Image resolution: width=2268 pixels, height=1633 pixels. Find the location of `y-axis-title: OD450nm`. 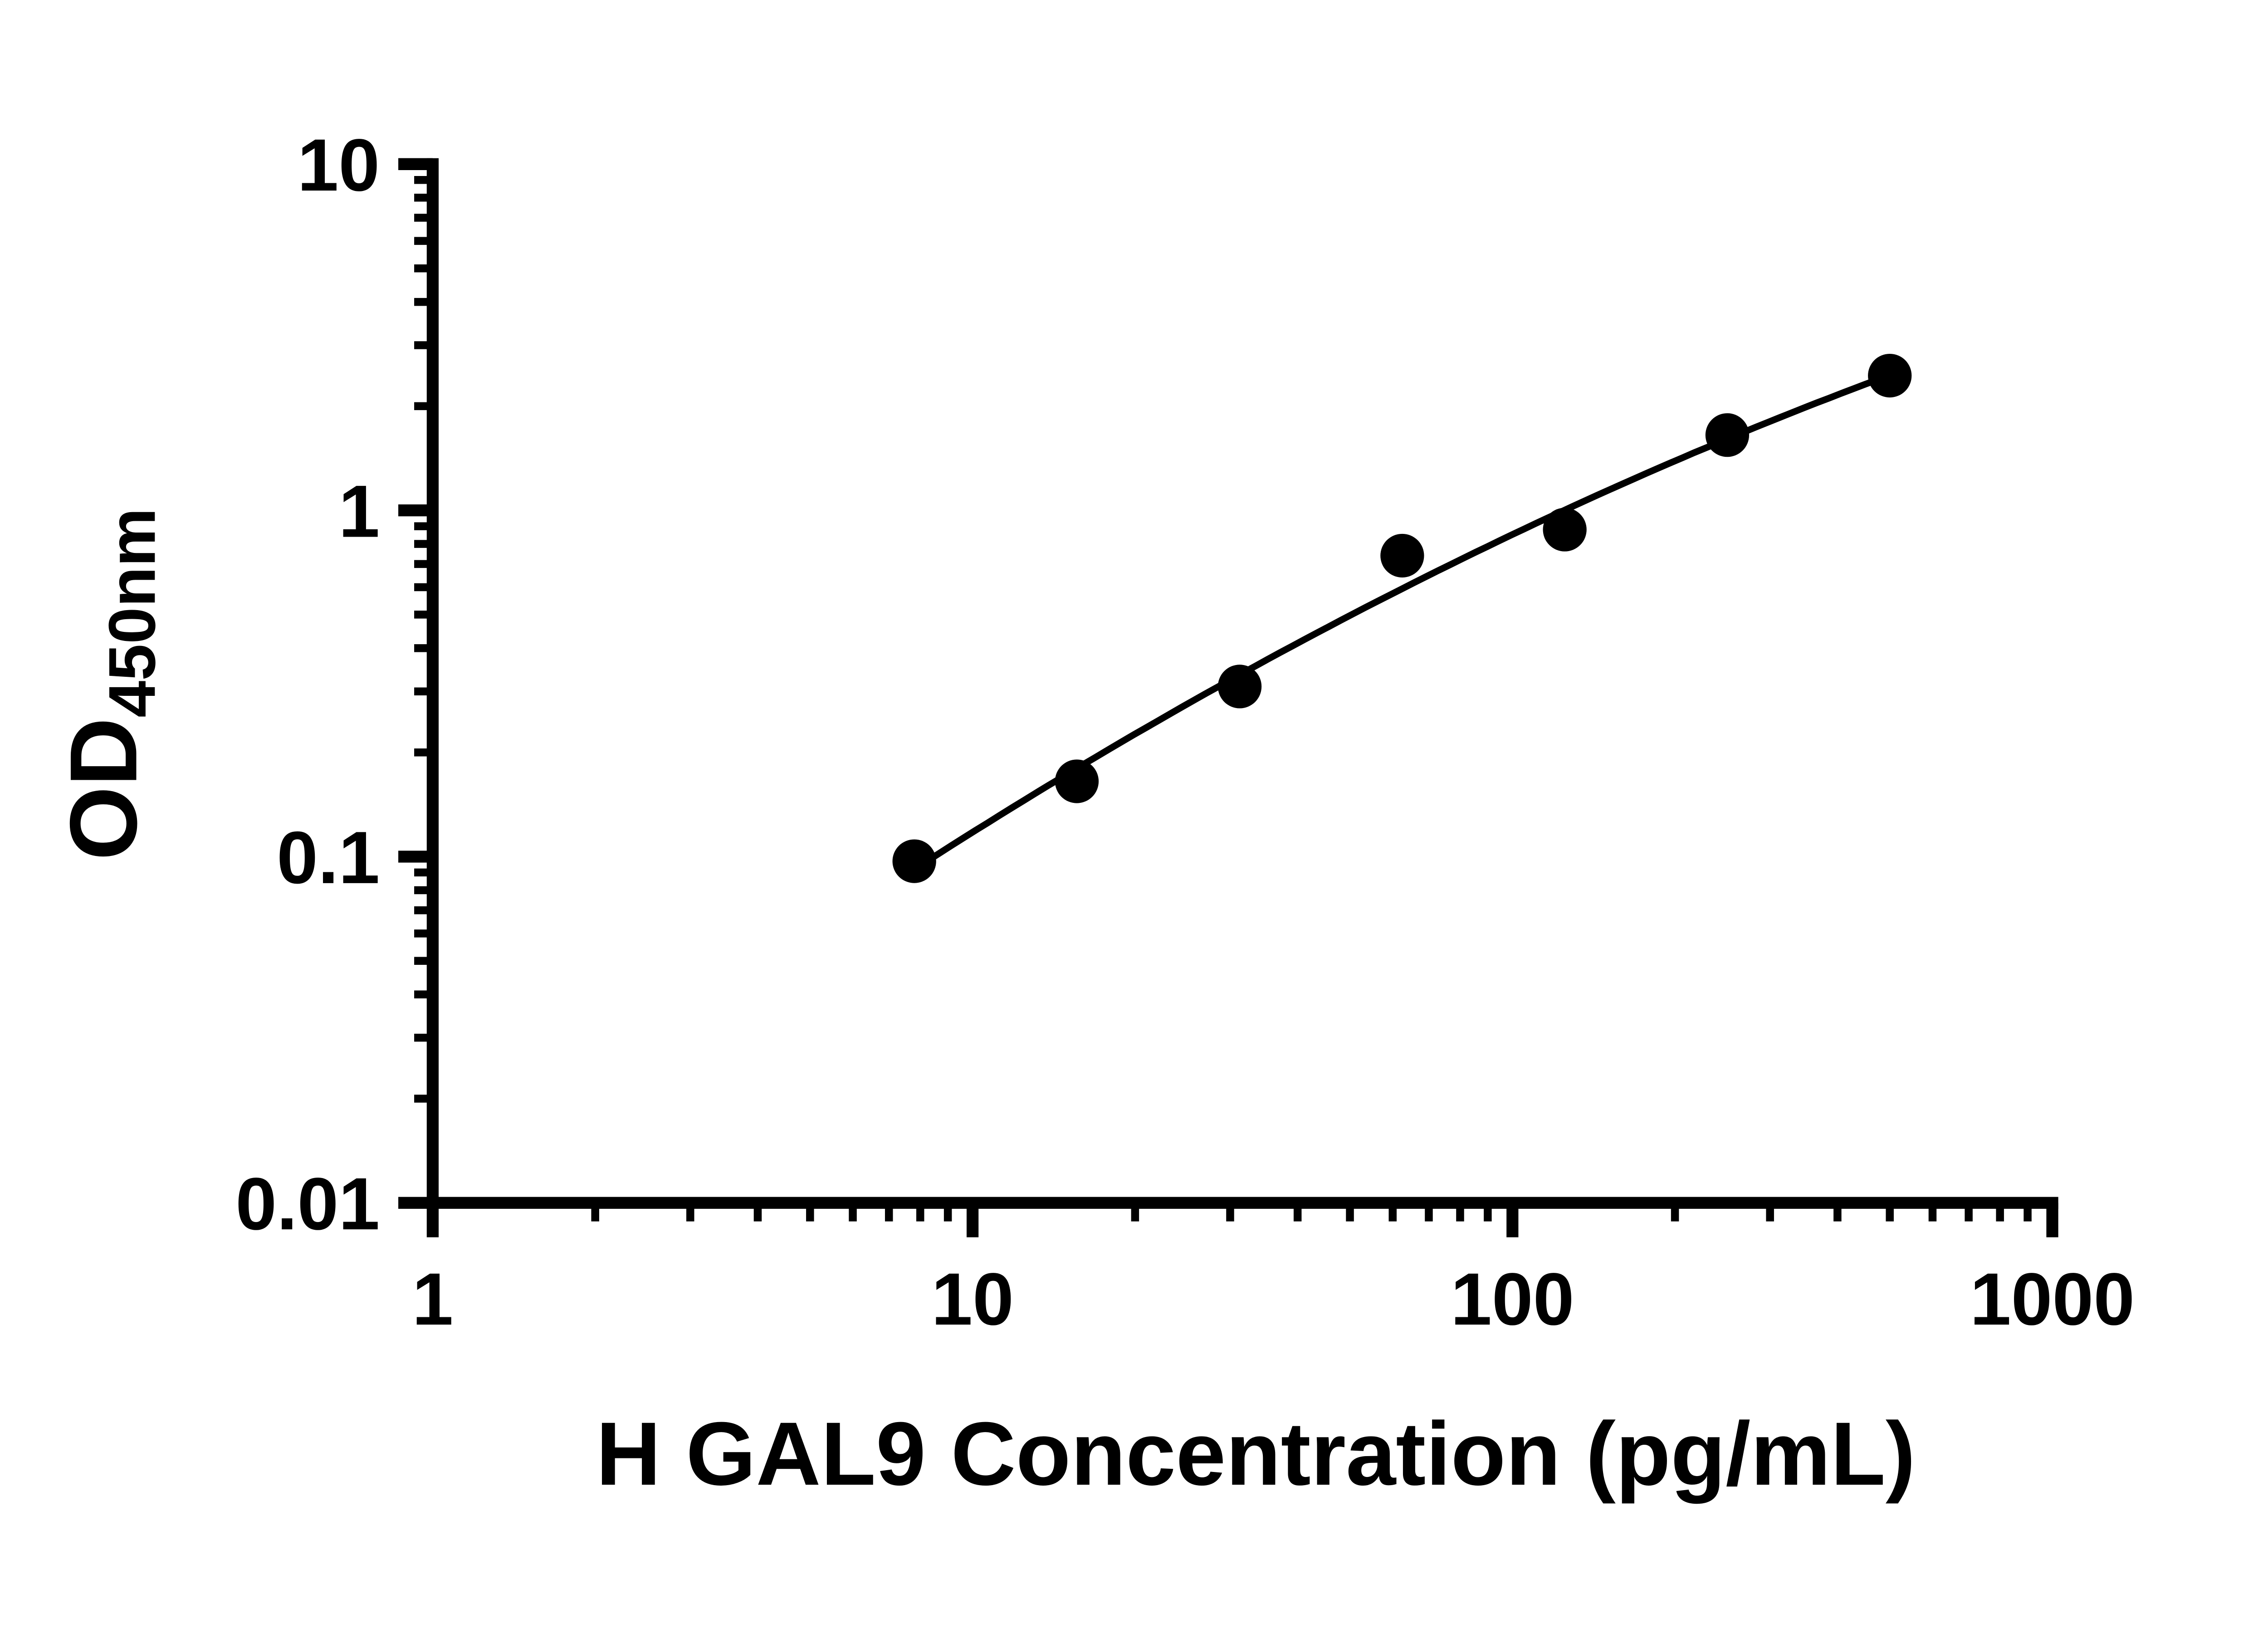

y-axis-title: OD450nm is located at coordinates (110, 684).